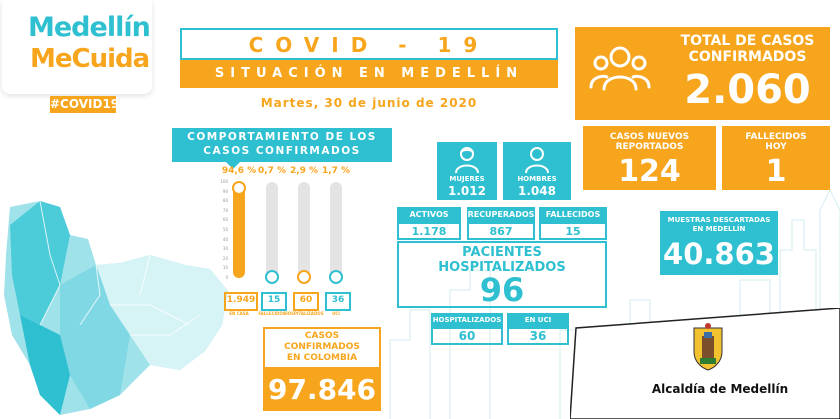  I want to click on hosp-value: 60, so click(467, 336).